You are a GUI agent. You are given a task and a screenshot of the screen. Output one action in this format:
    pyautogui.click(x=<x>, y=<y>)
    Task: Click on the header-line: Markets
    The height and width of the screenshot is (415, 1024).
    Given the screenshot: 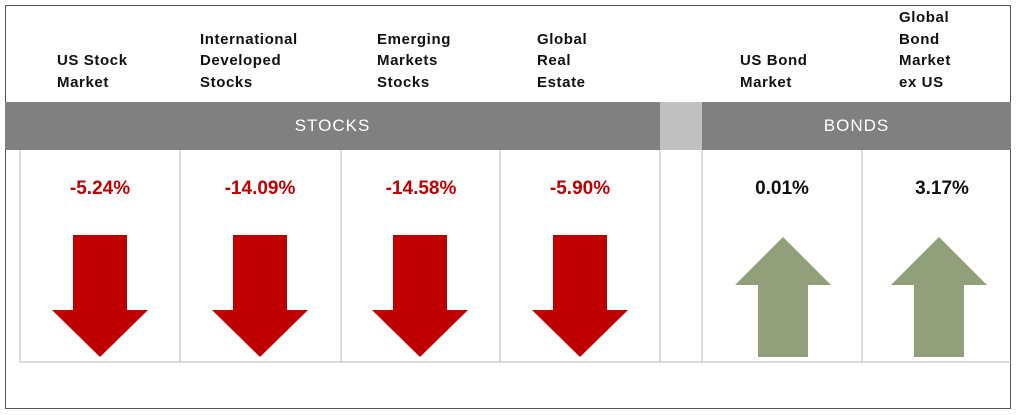 What is the action you would take?
    pyautogui.click(x=407, y=60)
    